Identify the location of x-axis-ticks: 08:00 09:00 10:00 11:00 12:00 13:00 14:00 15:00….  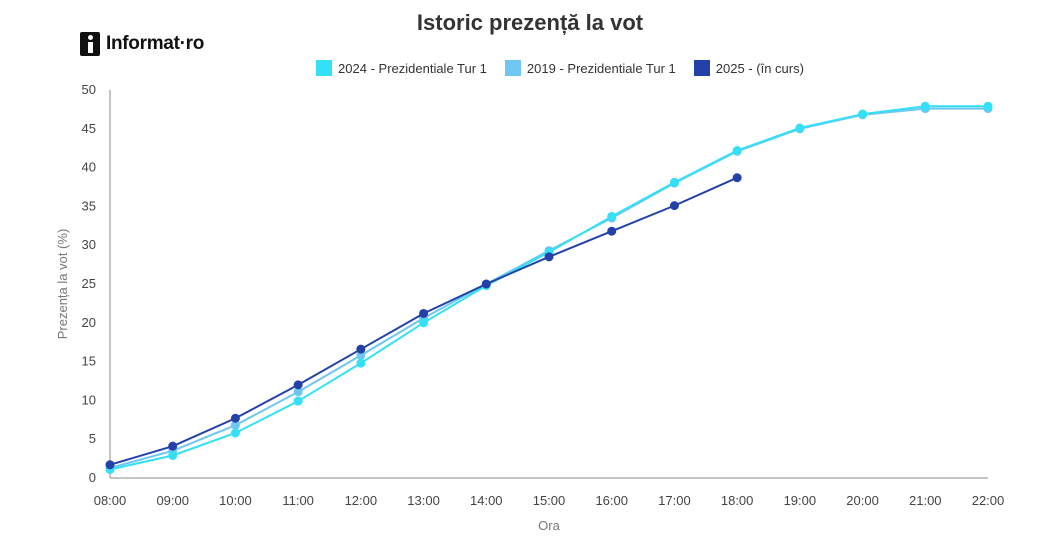
(549, 500).